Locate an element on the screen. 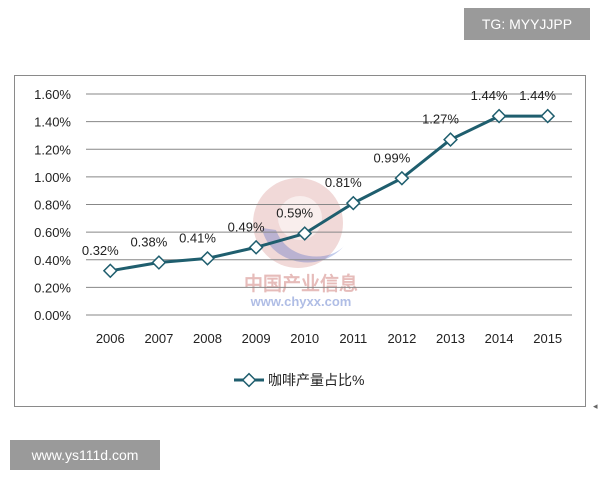 The width and height of the screenshot is (600, 480). data-label: 1.27% is located at coordinates (440, 119).